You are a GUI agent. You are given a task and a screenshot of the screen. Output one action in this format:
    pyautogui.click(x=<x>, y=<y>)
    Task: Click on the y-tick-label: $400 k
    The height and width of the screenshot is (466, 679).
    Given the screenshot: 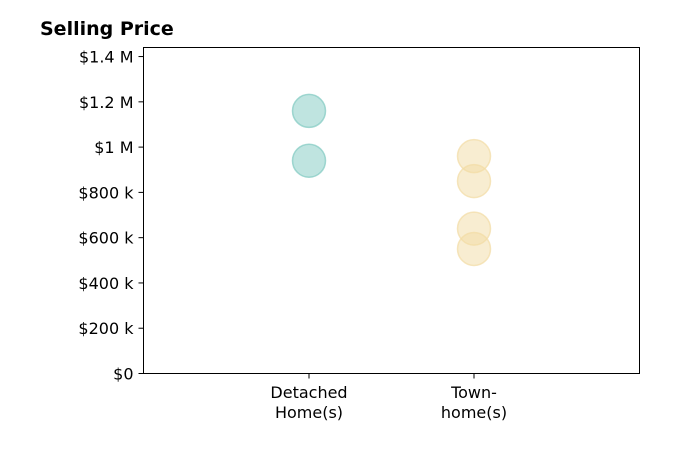 What is the action you would take?
    pyautogui.click(x=106, y=283)
    